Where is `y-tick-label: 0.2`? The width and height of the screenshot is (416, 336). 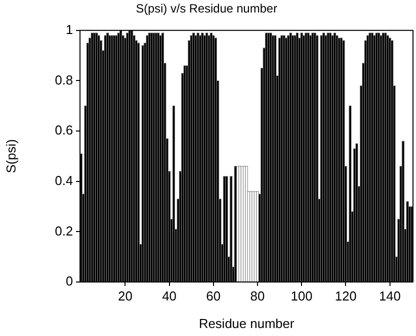 y-tick-label: 0.2 is located at coordinates (63, 230).